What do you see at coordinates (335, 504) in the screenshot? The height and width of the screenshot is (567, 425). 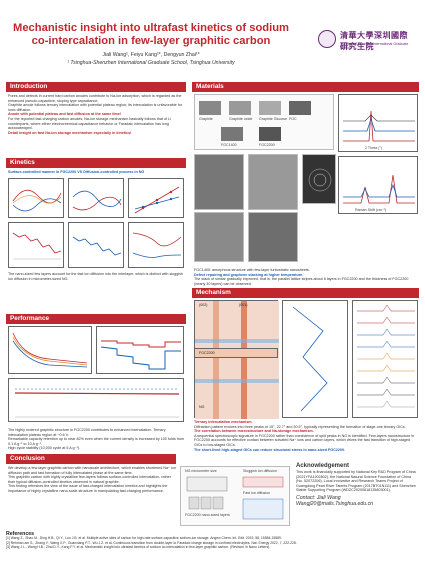 I see `contact-email: Wangj20@mails.Tsinghua.edu.cn` at bounding box center [335, 504].